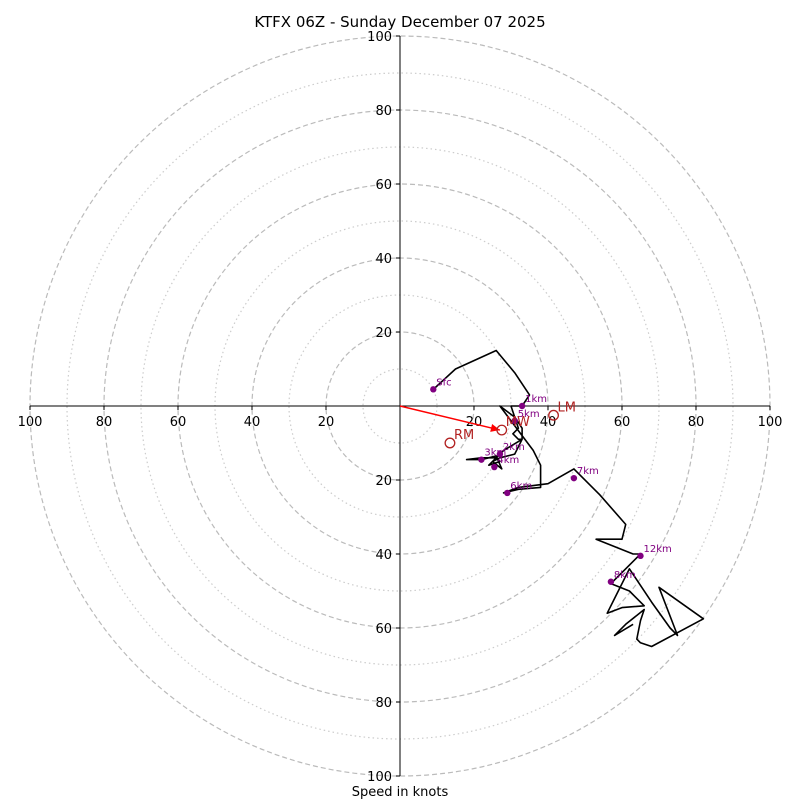 This screenshot has width=800, height=800. I want to click on shear-vector-arrowhead, so click(495, 428).